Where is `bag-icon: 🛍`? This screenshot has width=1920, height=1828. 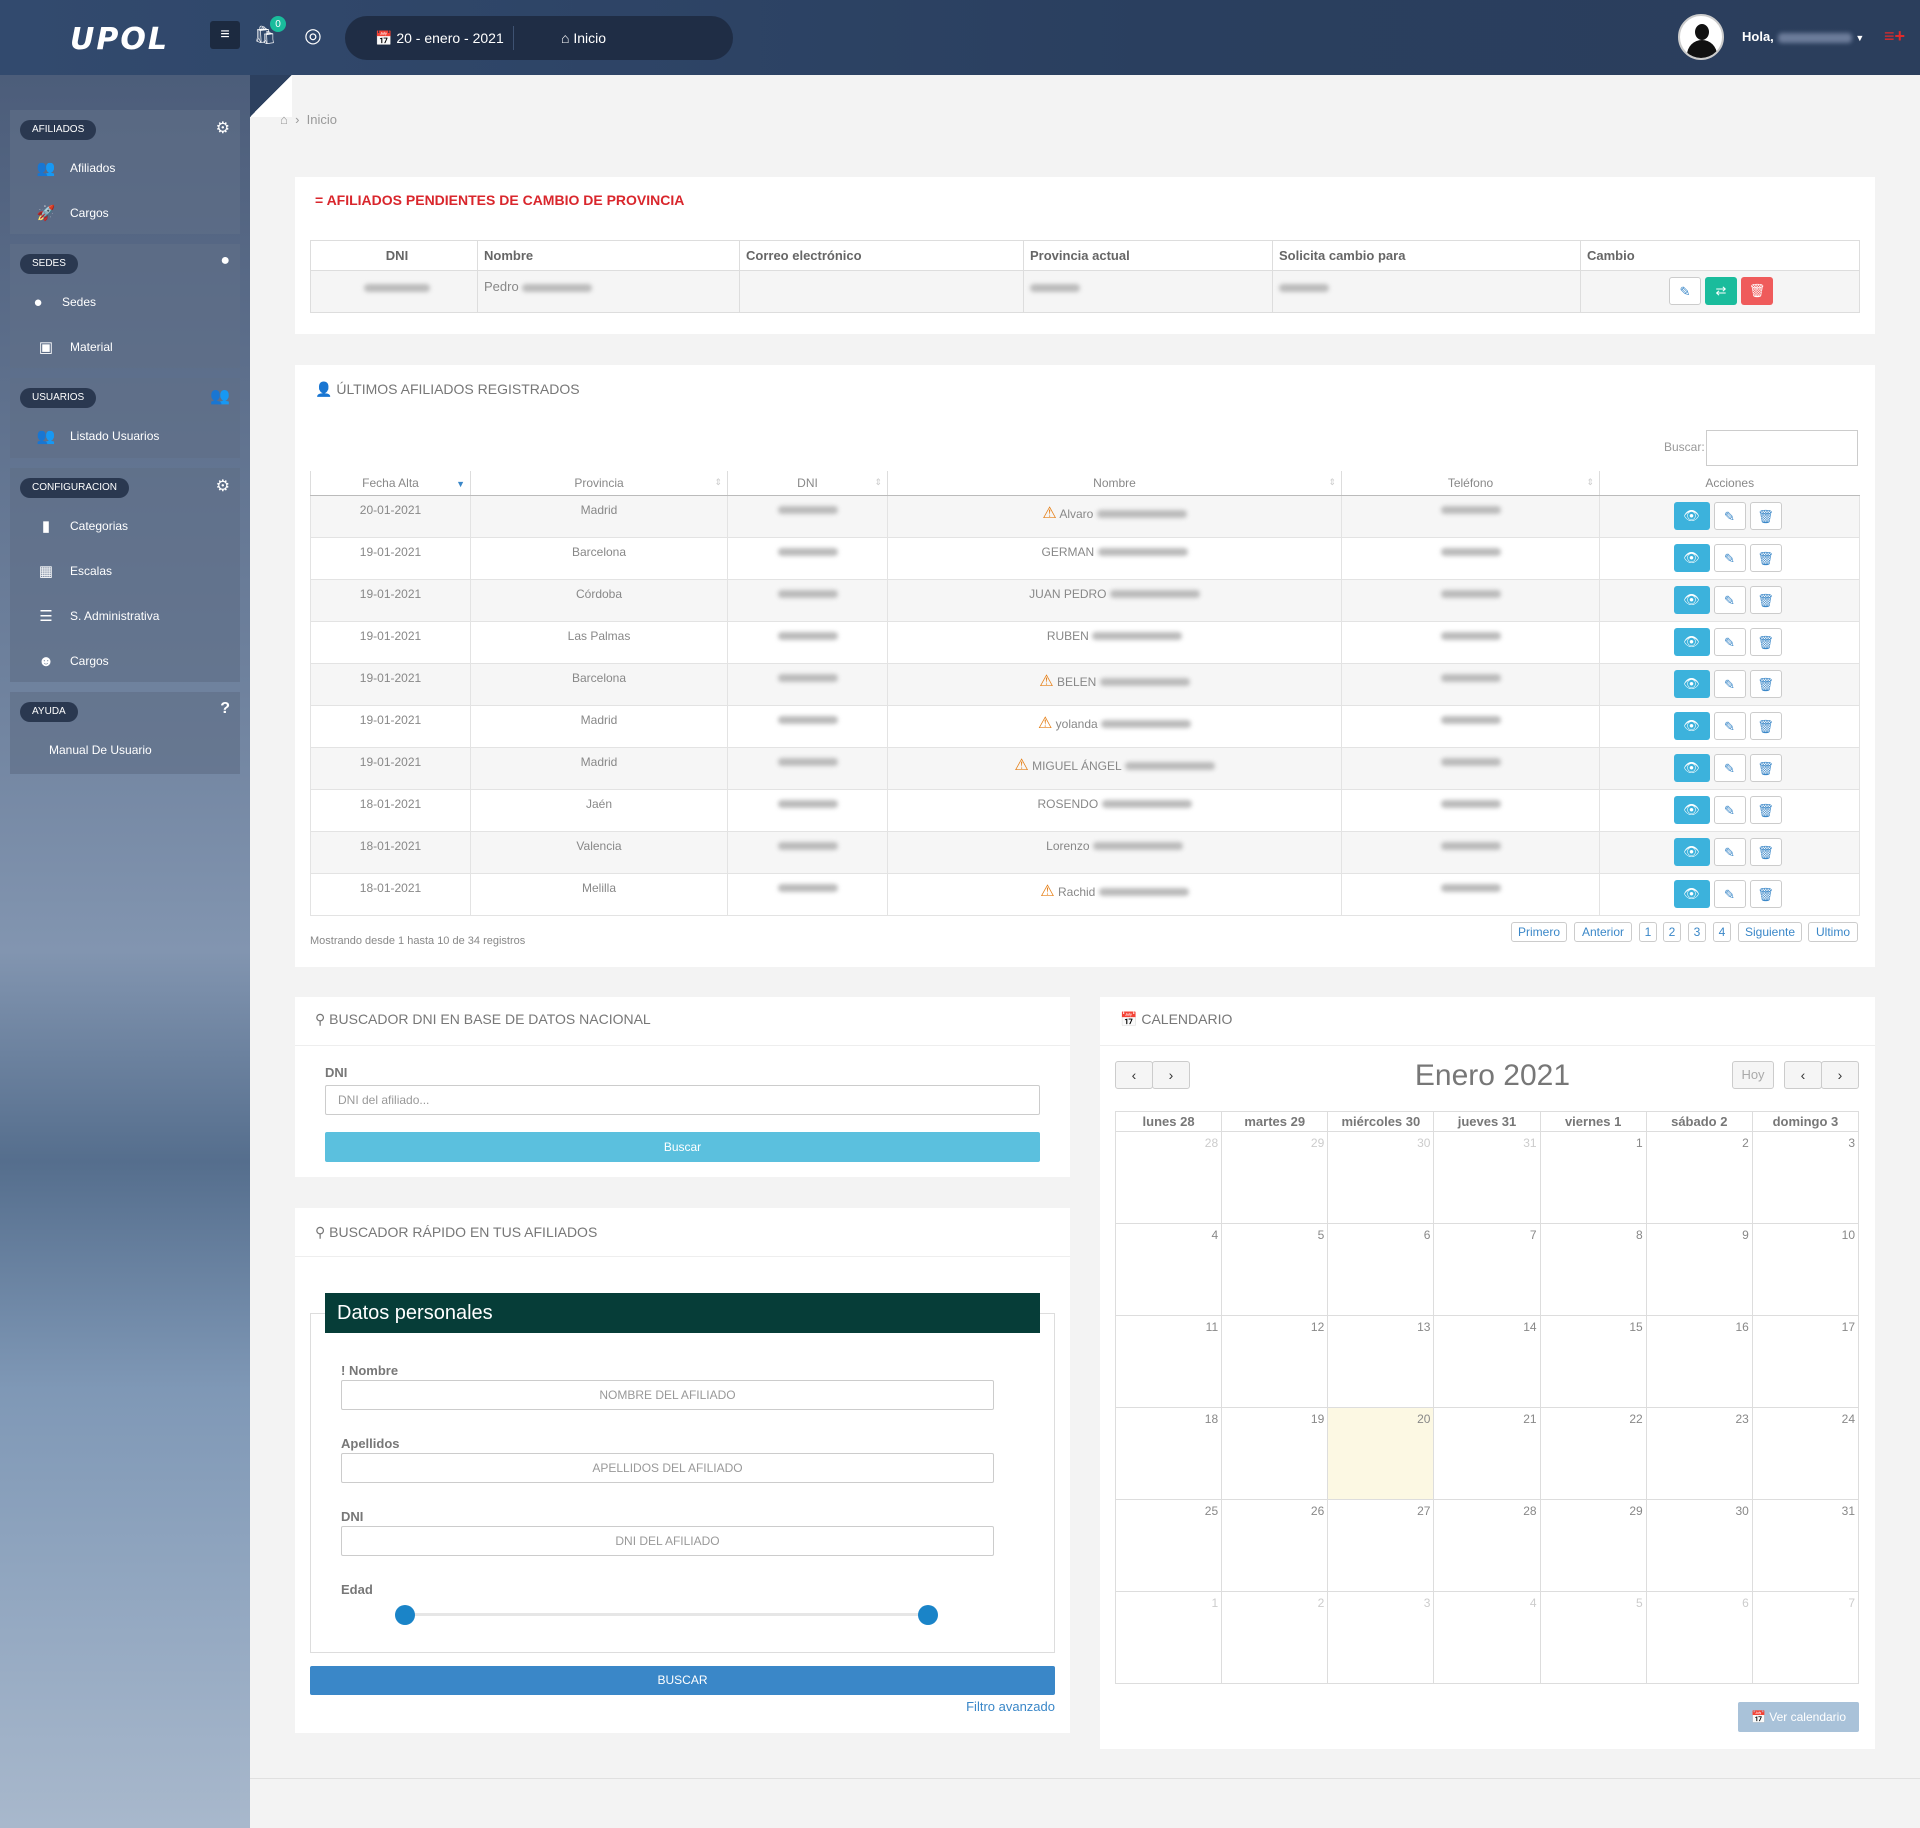
bag-icon: 🛍 is located at coordinates (265, 34).